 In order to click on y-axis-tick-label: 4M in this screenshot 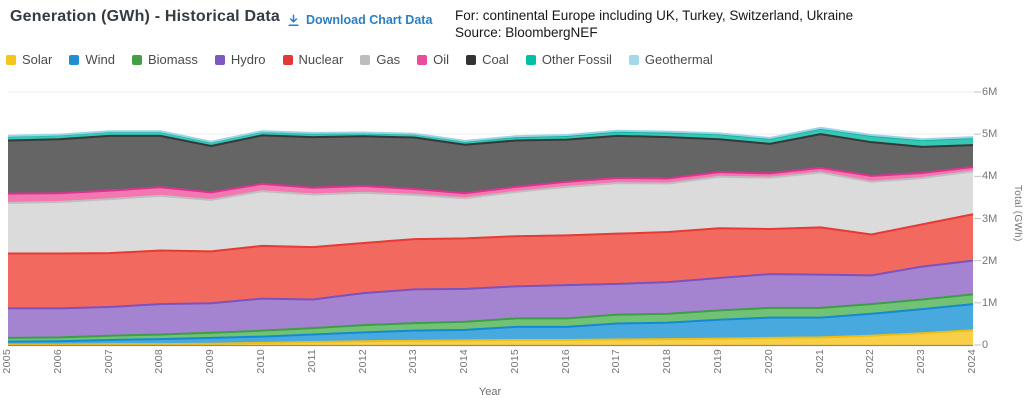, I will do `click(990, 176)`.